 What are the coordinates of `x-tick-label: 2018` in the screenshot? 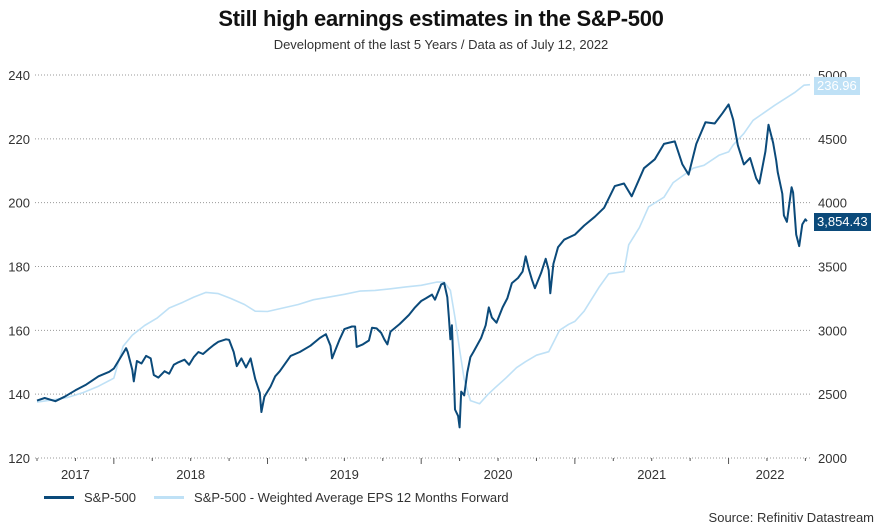 It's located at (190, 474).